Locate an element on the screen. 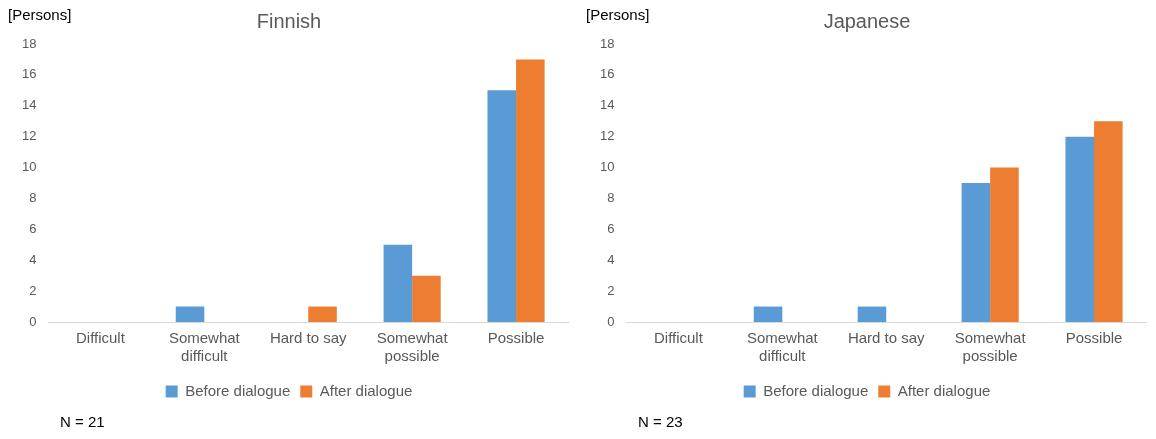 Image resolution: width=1156 pixels, height=439 pixels. chart-title: Finnish is located at coordinates (289, 20).